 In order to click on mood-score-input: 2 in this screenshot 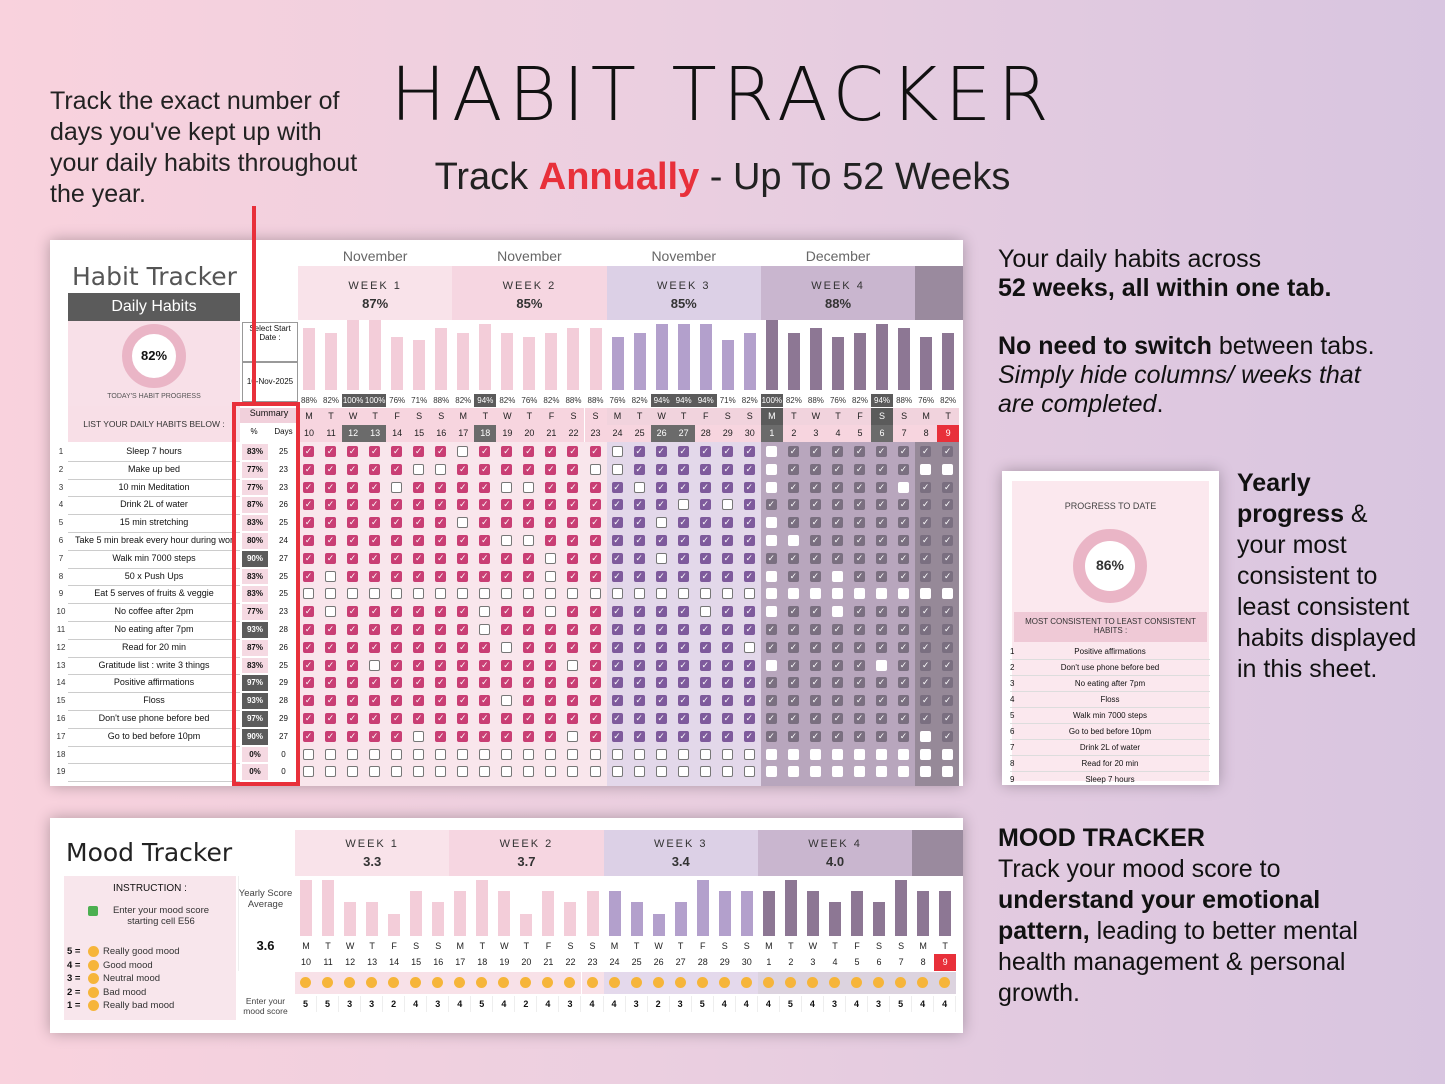, I will do `click(394, 1004)`.